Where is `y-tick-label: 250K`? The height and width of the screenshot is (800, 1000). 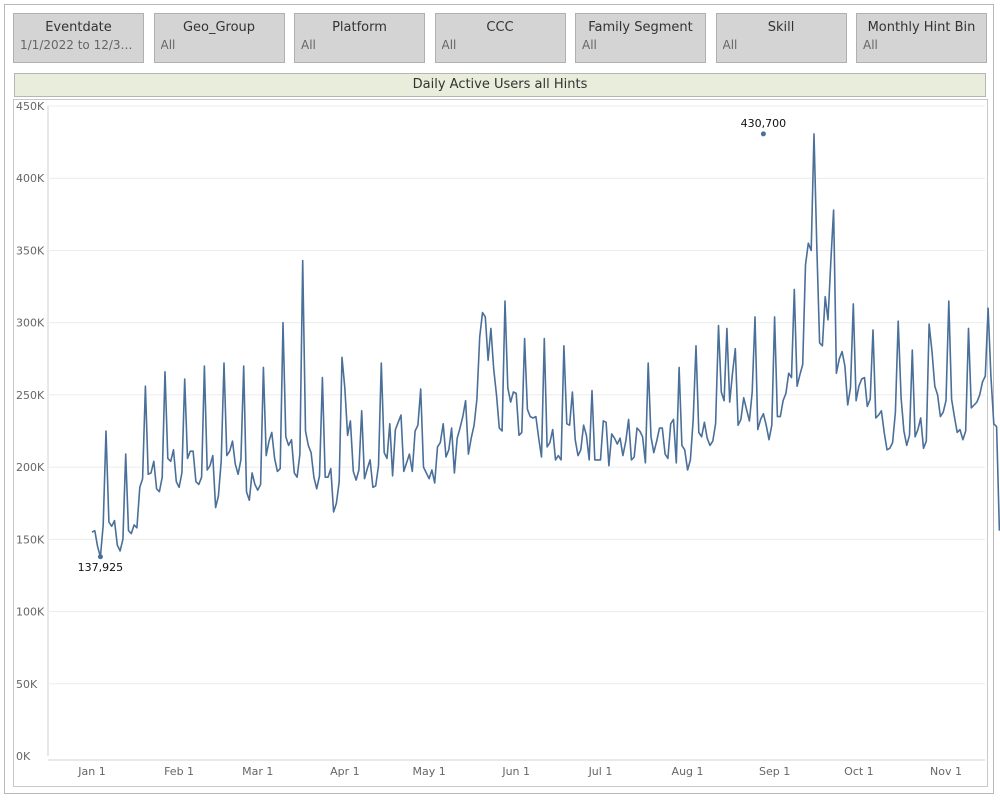
y-tick-label: 250K is located at coordinates (30, 395).